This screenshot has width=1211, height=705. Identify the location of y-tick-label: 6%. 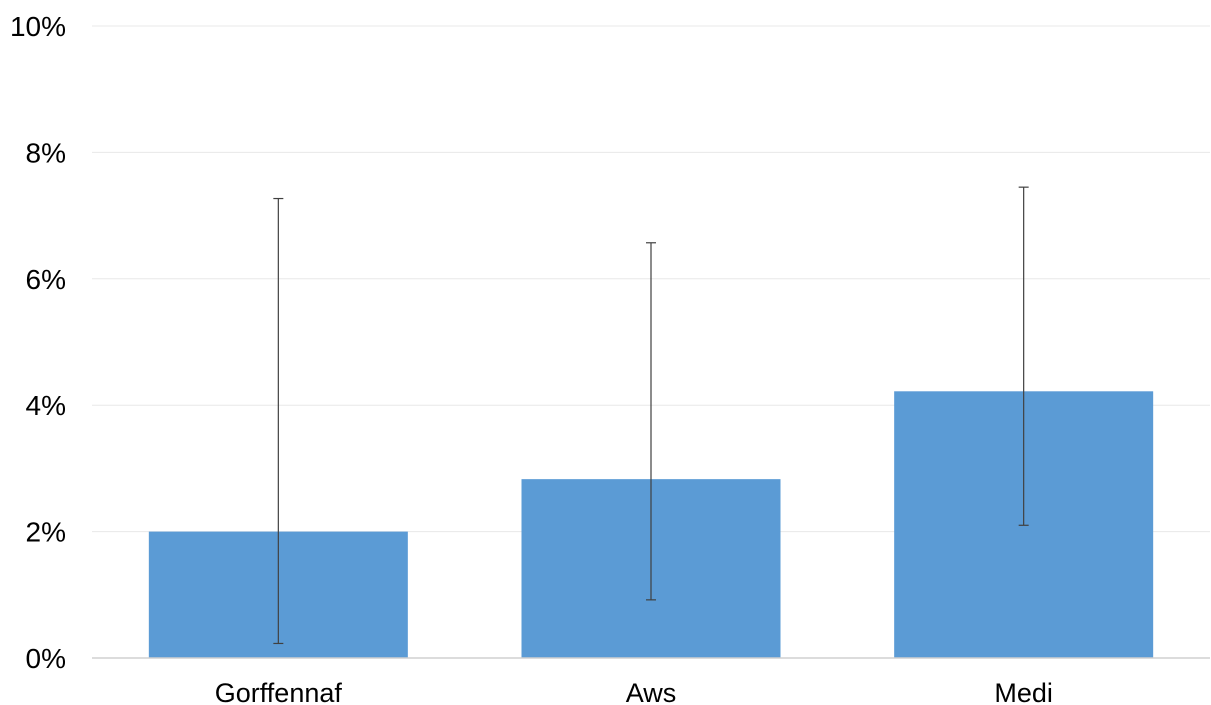
(46, 279).